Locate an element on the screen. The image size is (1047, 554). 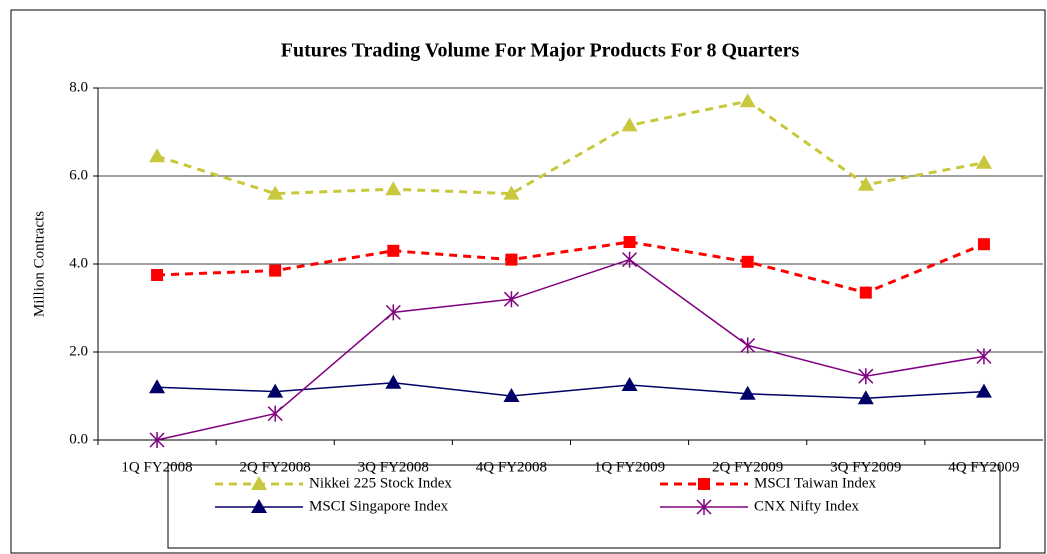
legend-box is located at coordinates (584, 506).